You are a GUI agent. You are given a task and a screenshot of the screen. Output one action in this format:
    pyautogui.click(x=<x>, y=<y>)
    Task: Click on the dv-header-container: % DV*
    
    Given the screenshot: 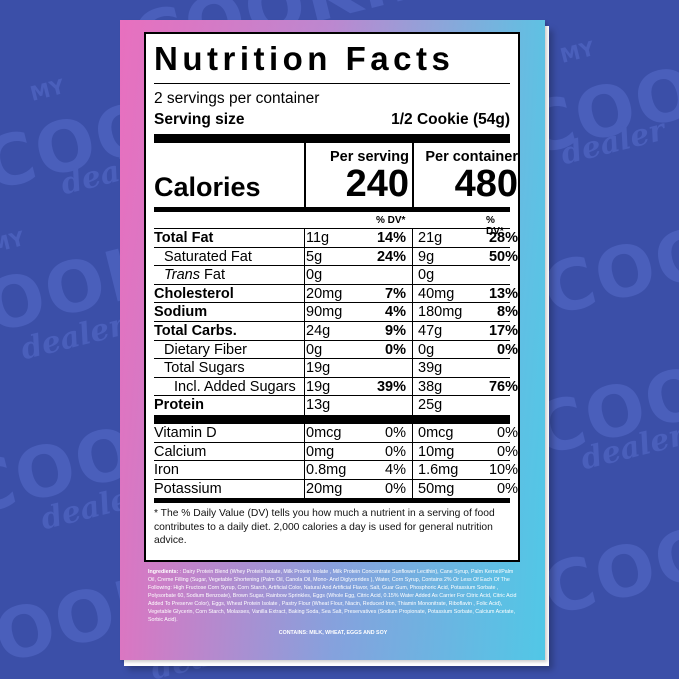 What is the action you would take?
    pyautogui.click(x=495, y=226)
    